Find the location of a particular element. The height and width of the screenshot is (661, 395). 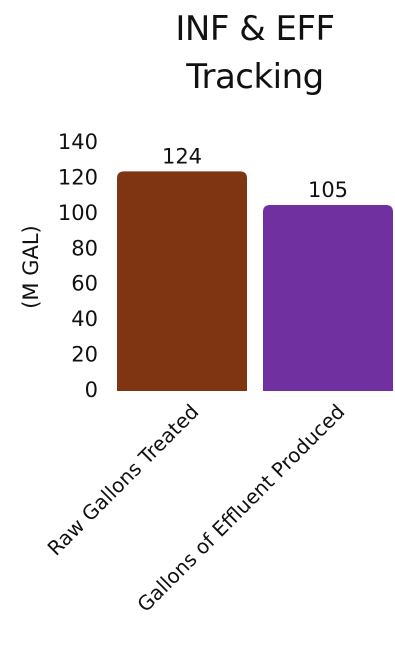

y-tick-label: 60 is located at coordinates (84, 284).